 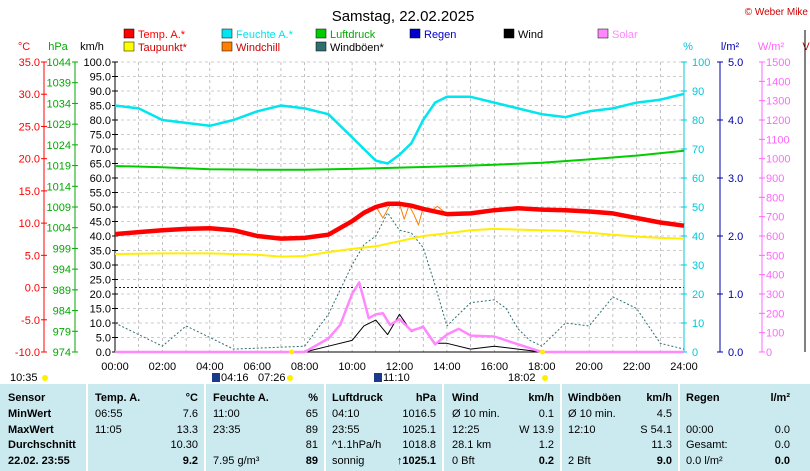 What do you see at coordinates (806, 47) in the screenshot?
I see `axis-unit: V` at bounding box center [806, 47].